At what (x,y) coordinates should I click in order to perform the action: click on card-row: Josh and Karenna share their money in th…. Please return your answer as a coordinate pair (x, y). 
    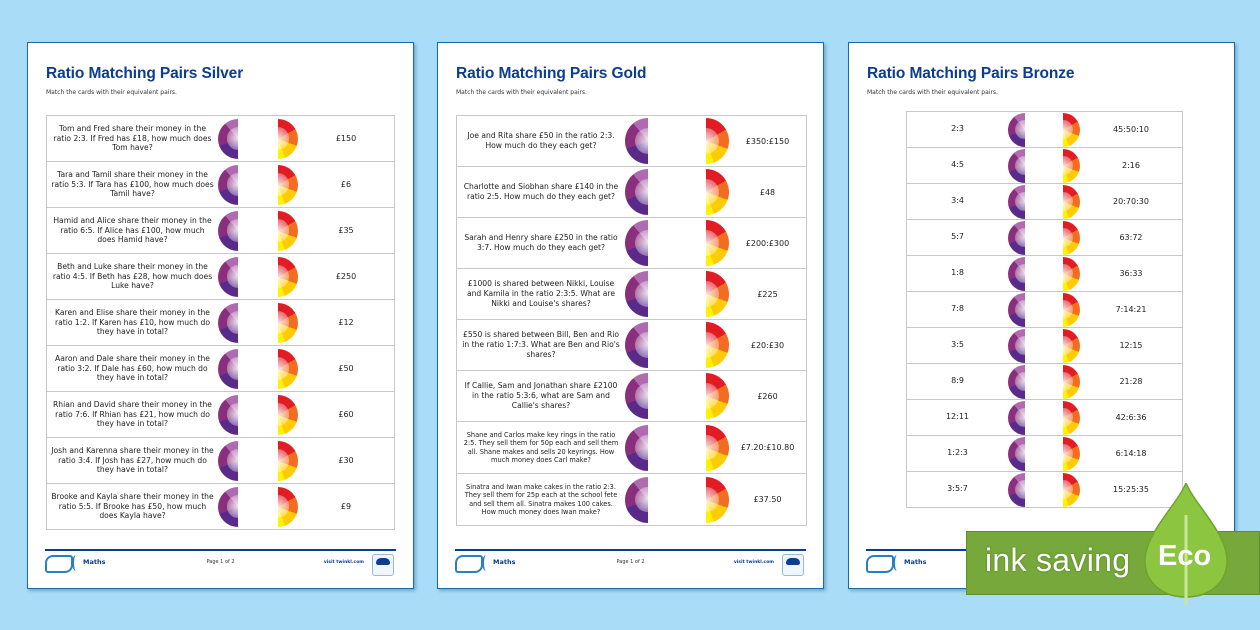
    Looking at the image, I should click on (220, 461).